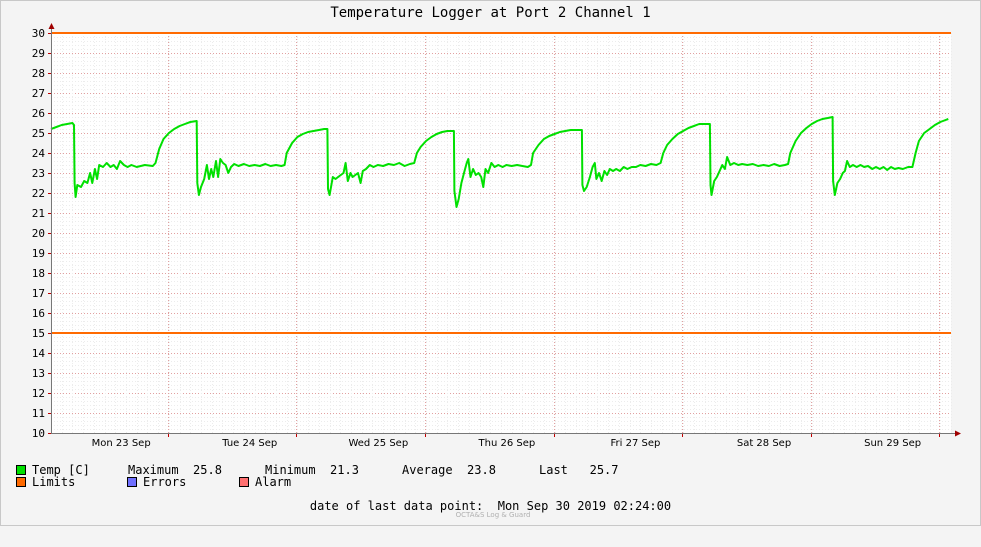 Image resolution: width=981 pixels, height=547 pixels. I want to click on y-tick-label: 23, so click(38, 173).